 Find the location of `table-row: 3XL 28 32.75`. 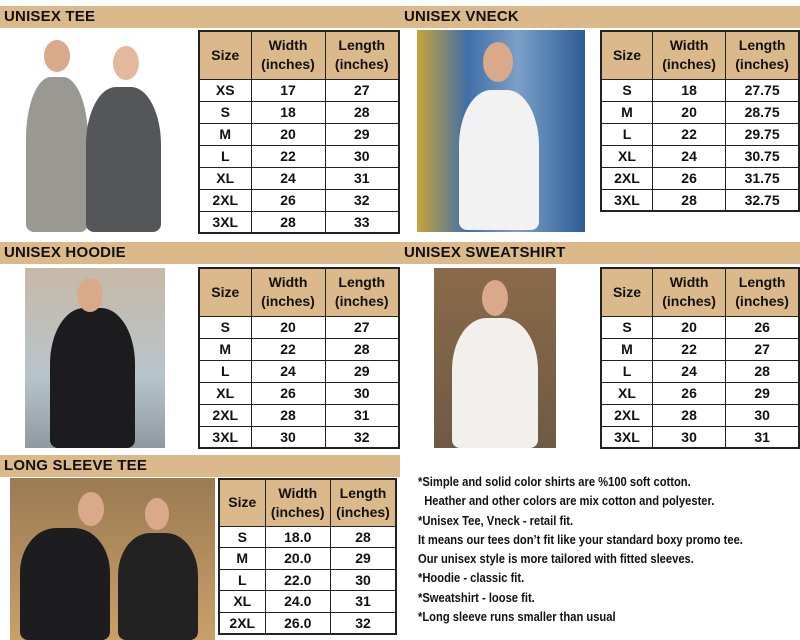

table-row: 3XL 28 32.75 is located at coordinates (700, 200).